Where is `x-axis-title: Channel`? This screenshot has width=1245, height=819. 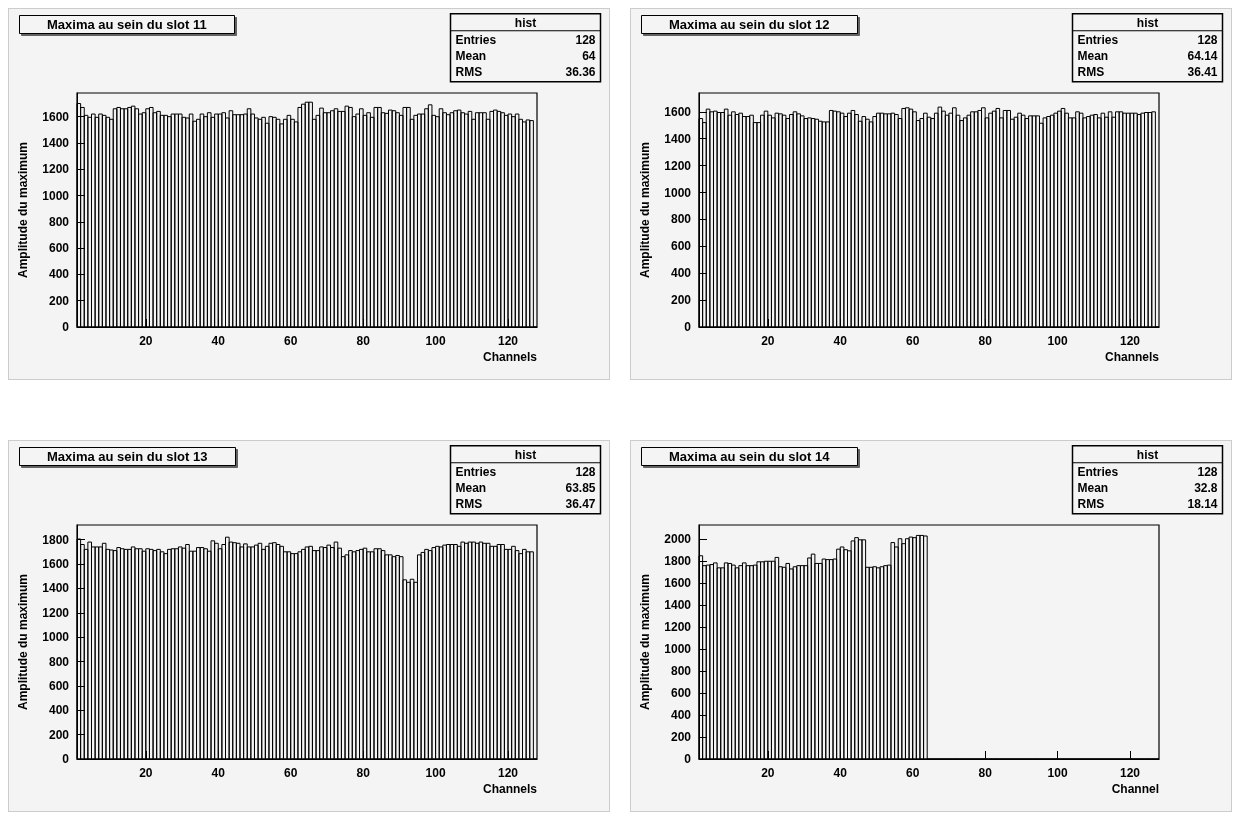 x-axis-title: Channel is located at coordinates (1135, 789).